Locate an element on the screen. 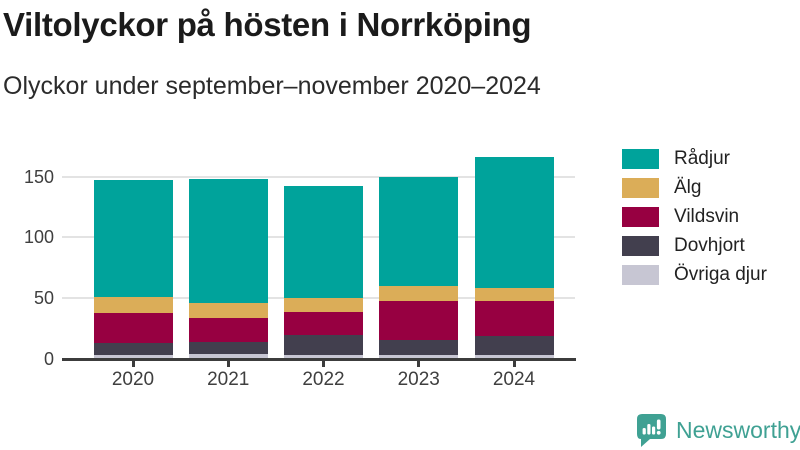 This screenshot has width=800, height=450. bar-2024 is located at coordinates (514, 258).